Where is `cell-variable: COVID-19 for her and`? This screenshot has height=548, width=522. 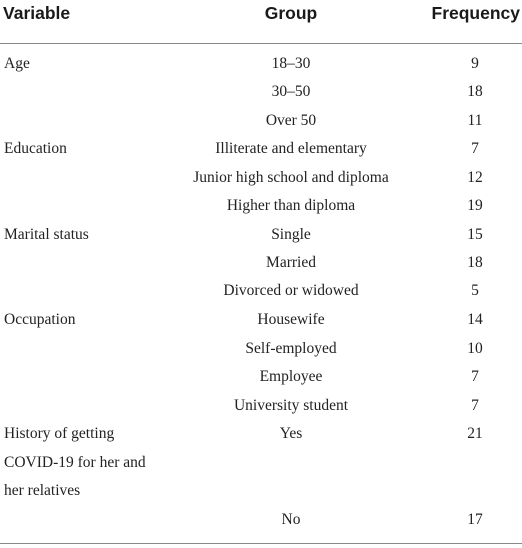
cell-variable: COVID-19 for her and is located at coordinates (75, 462).